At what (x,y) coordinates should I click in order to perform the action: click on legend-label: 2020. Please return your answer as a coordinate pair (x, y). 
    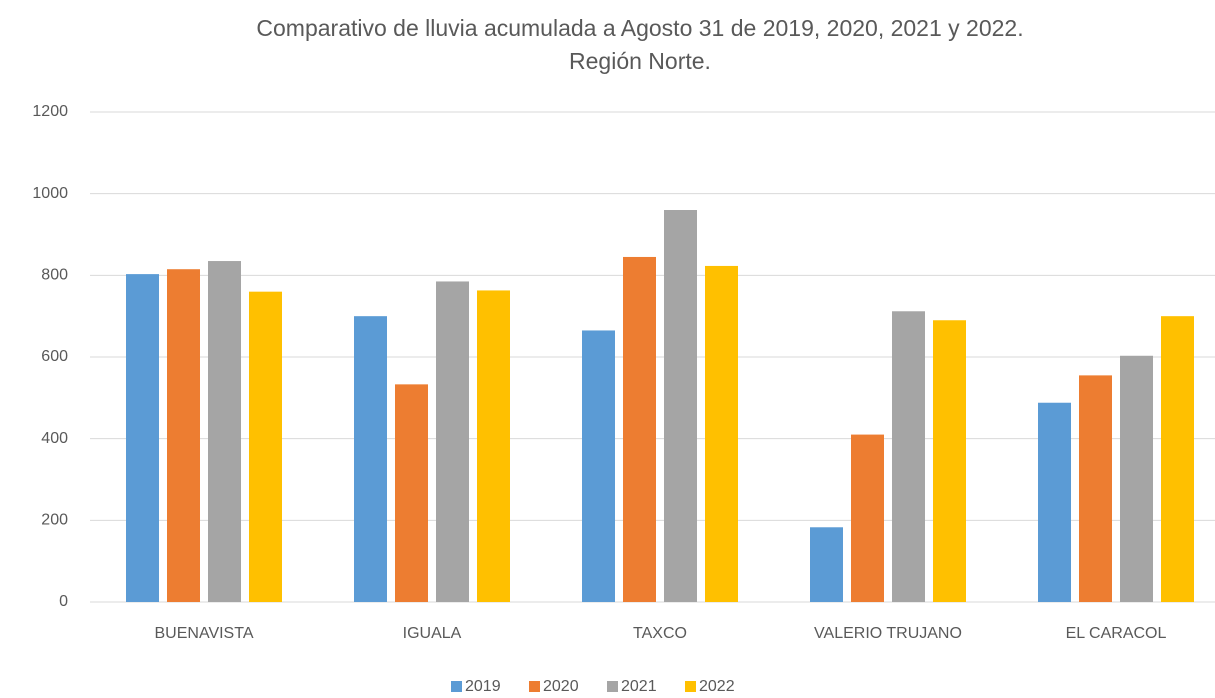
    Looking at the image, I should click on (561, 686).